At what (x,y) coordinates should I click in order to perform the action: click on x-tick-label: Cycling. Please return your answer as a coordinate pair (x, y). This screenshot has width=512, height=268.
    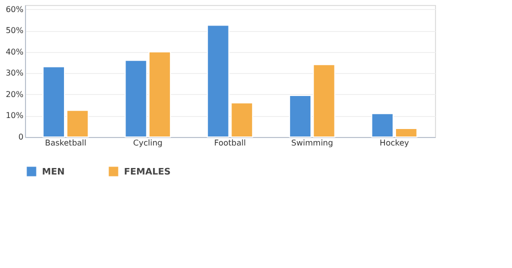
    Looking at the image, I should click on (147, 143).